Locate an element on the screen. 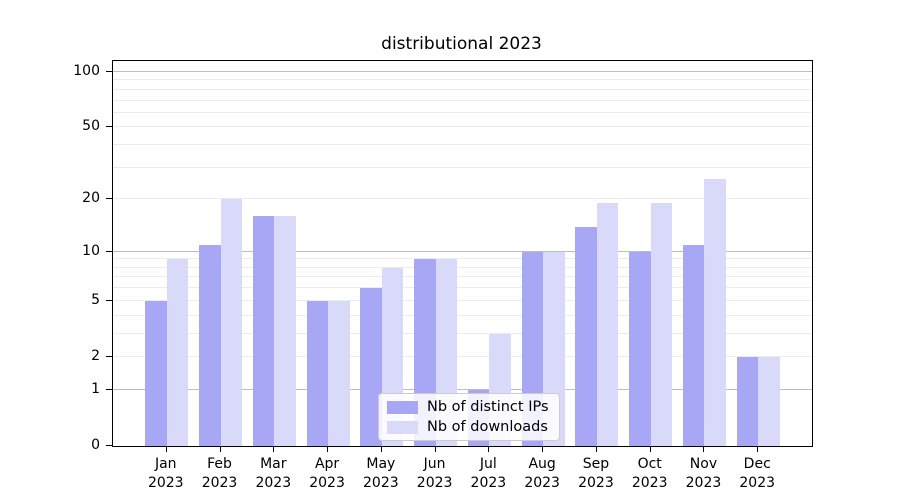 The width and height of the screenshot is (900, 500). x-tick-label-sep: Sep 2023 is located at coordinates (596, 473).